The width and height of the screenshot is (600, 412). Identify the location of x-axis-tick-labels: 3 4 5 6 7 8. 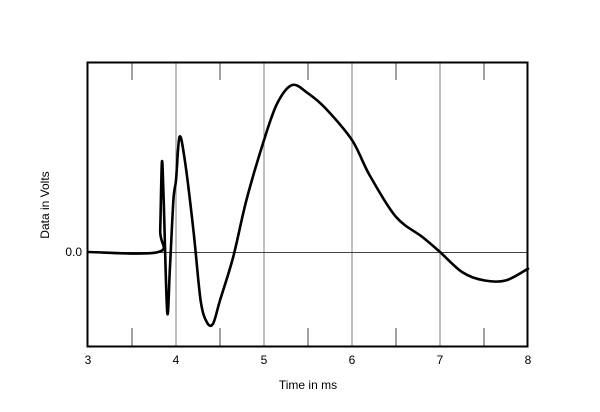
(308, 360).